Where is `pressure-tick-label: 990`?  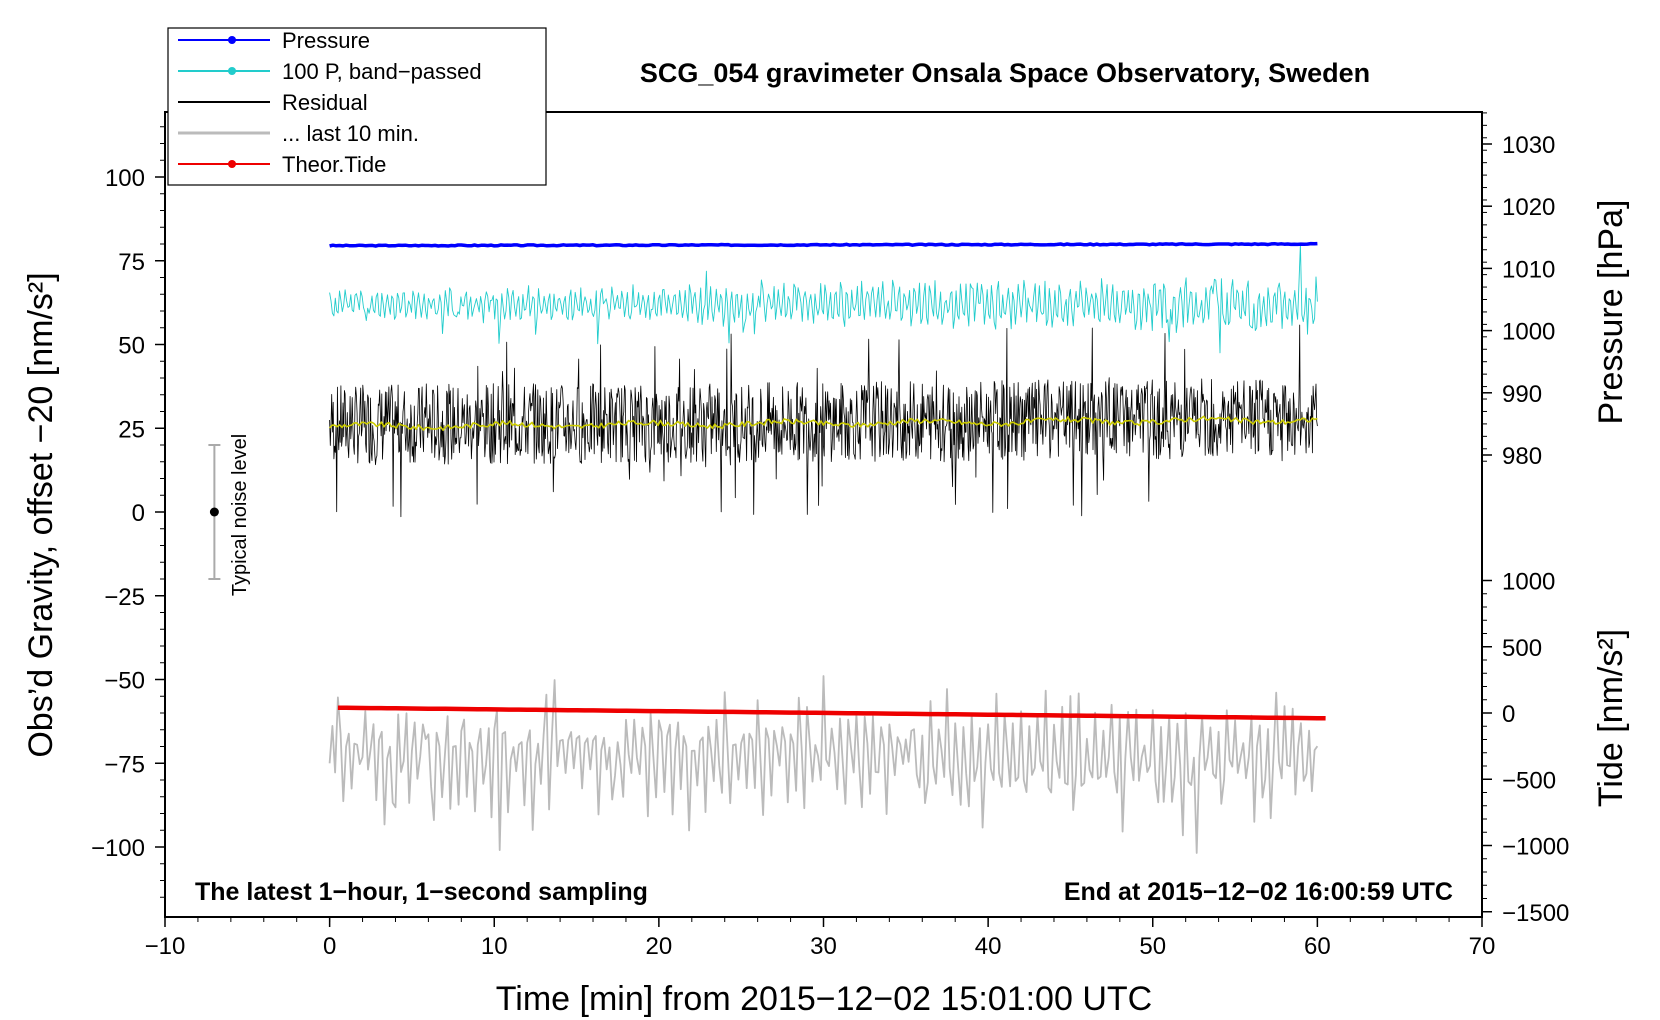
pressure-tick-label: 990 is located at coordinates (1522, 394).